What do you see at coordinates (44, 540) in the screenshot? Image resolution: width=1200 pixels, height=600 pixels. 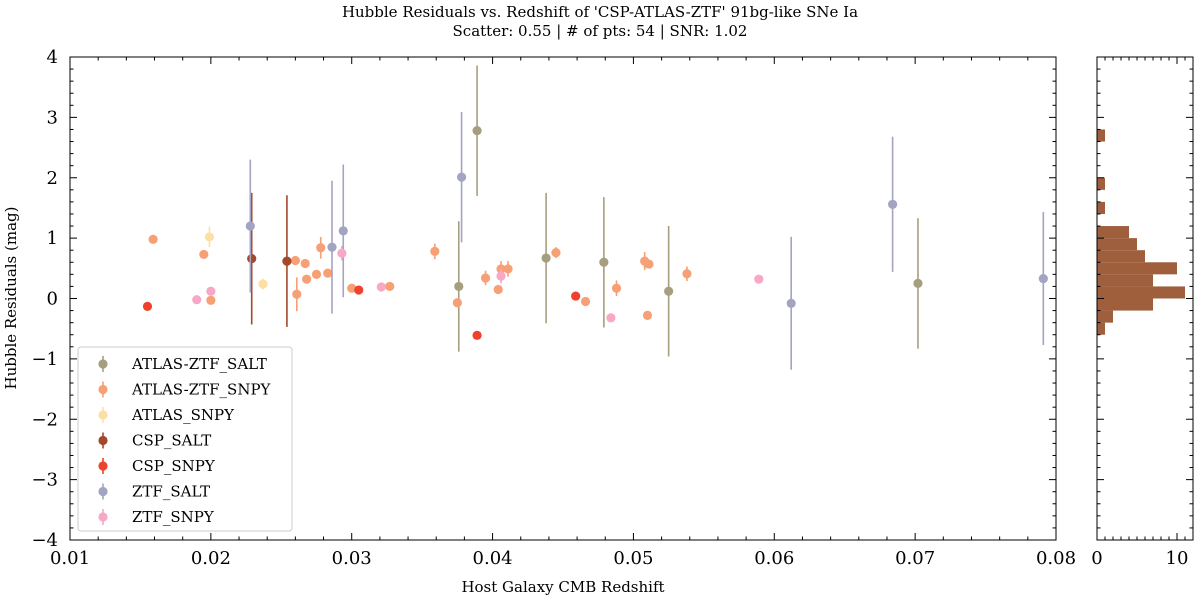 I see `y-tick-label: −4` at bounding box center [44, 540].